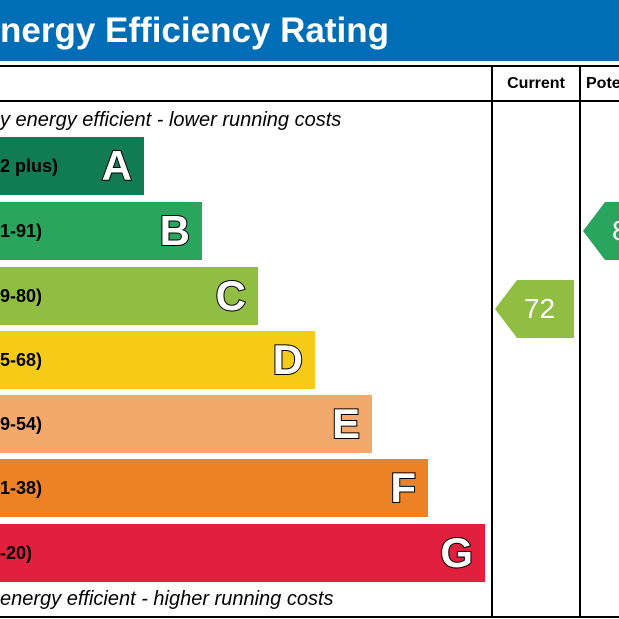 This screenshot has width=619, height=619. What do you see at coordinates (157, 360) in the screenshot?
I see `band-d: 5-68) D` at bounding box center [157, 360].